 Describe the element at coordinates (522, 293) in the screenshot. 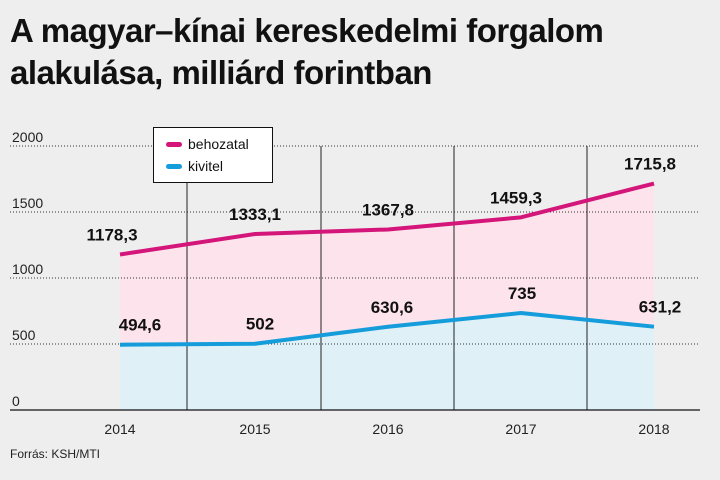

I see `kivitel-data-label: 735` at that location.